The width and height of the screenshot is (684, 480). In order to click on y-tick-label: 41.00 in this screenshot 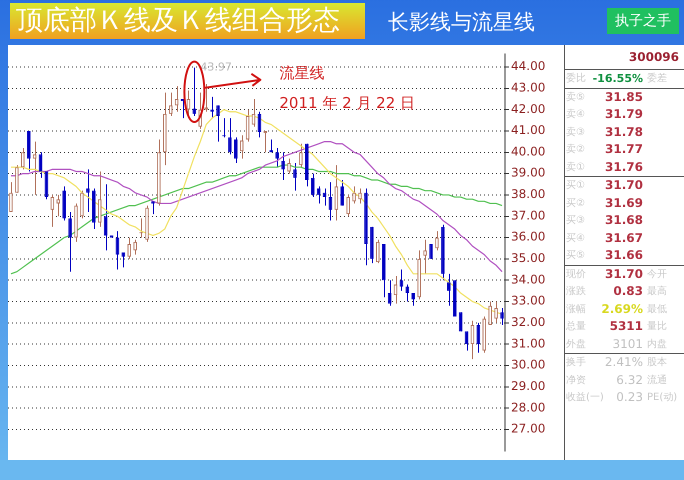, I will do `click(528, 130)`.